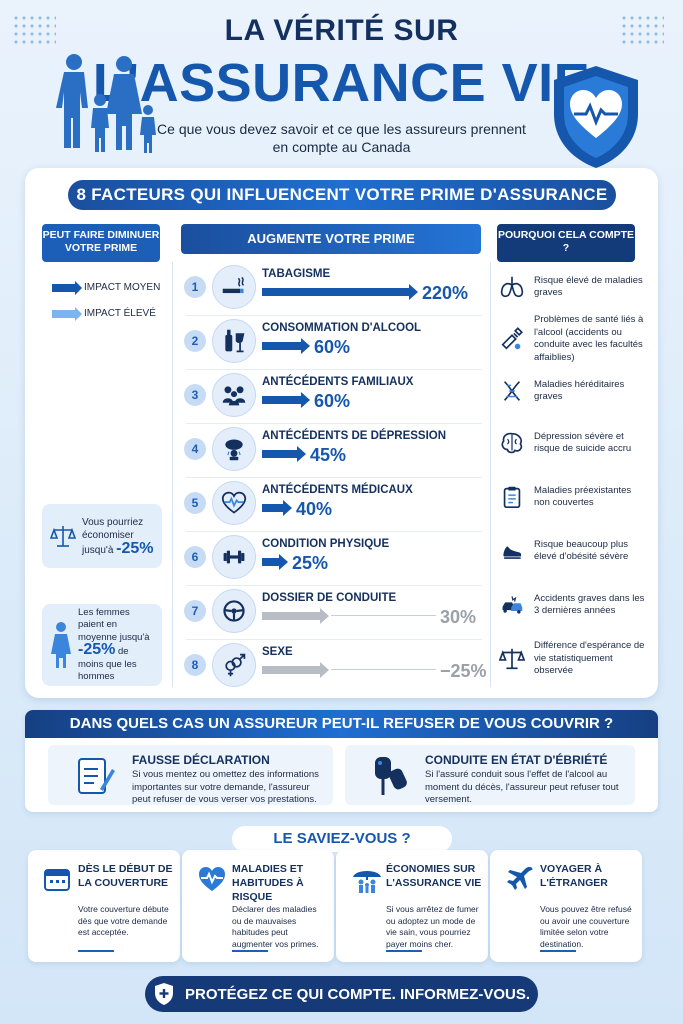 The width and height of the screenshot is (683, 1024). Describe the element at coordinates (234, 665) in the screenshot. I see `gender-icon` at that location.